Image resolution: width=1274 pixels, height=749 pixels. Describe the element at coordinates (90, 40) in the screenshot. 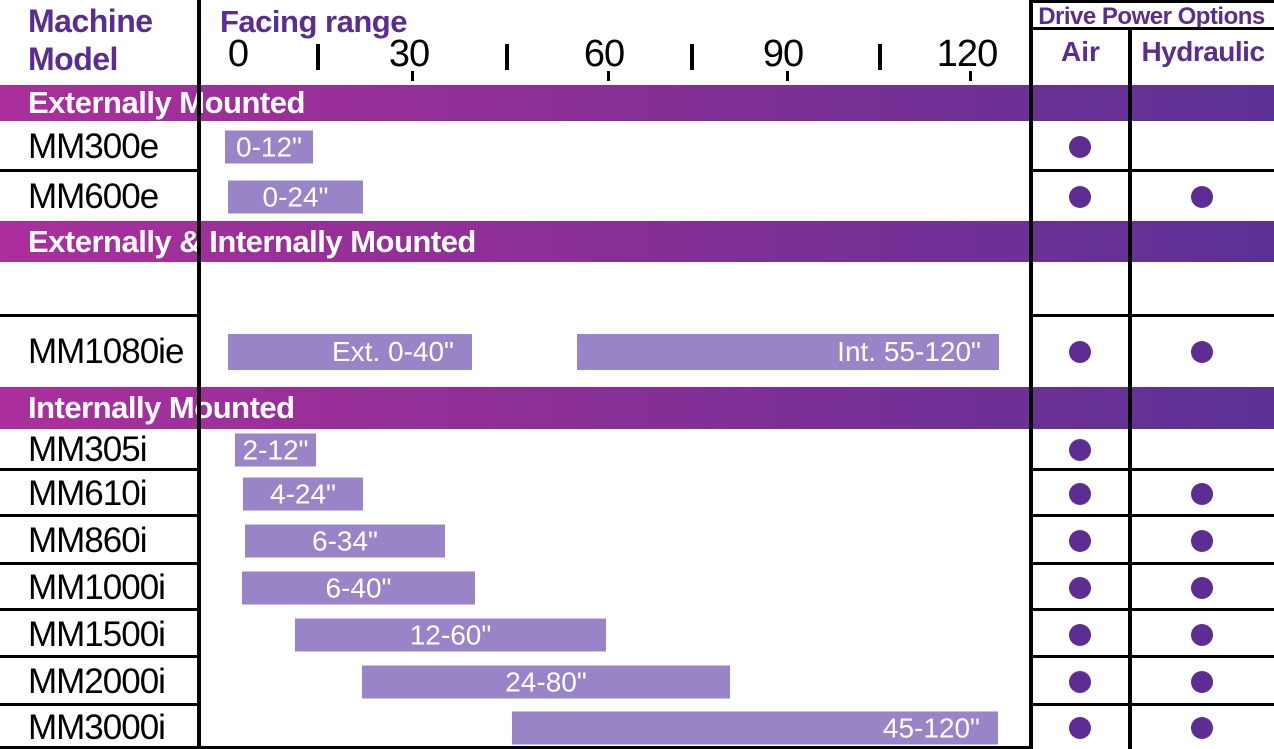

I see `machine-model-heading: Machine Model` at that location.